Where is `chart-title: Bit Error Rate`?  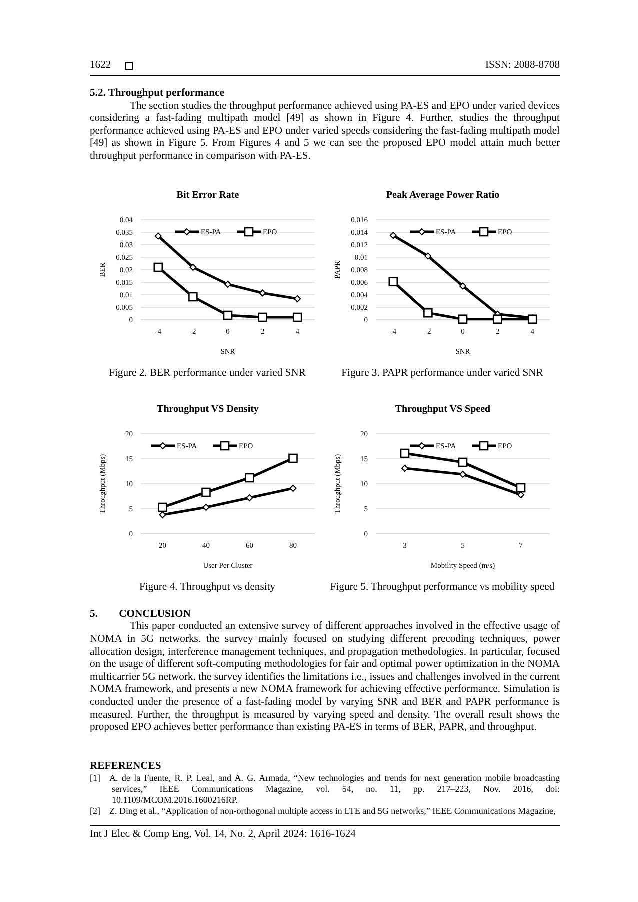 chart-title: Bit Error Rate is located at coordinates (208, 195).